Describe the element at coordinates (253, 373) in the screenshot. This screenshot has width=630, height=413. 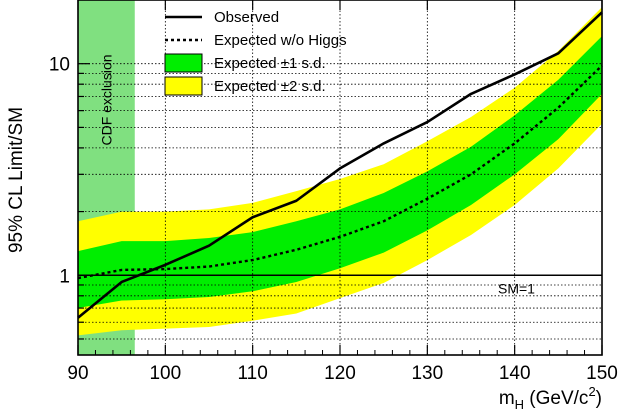
I see `x-tick-label: 110` at that location.